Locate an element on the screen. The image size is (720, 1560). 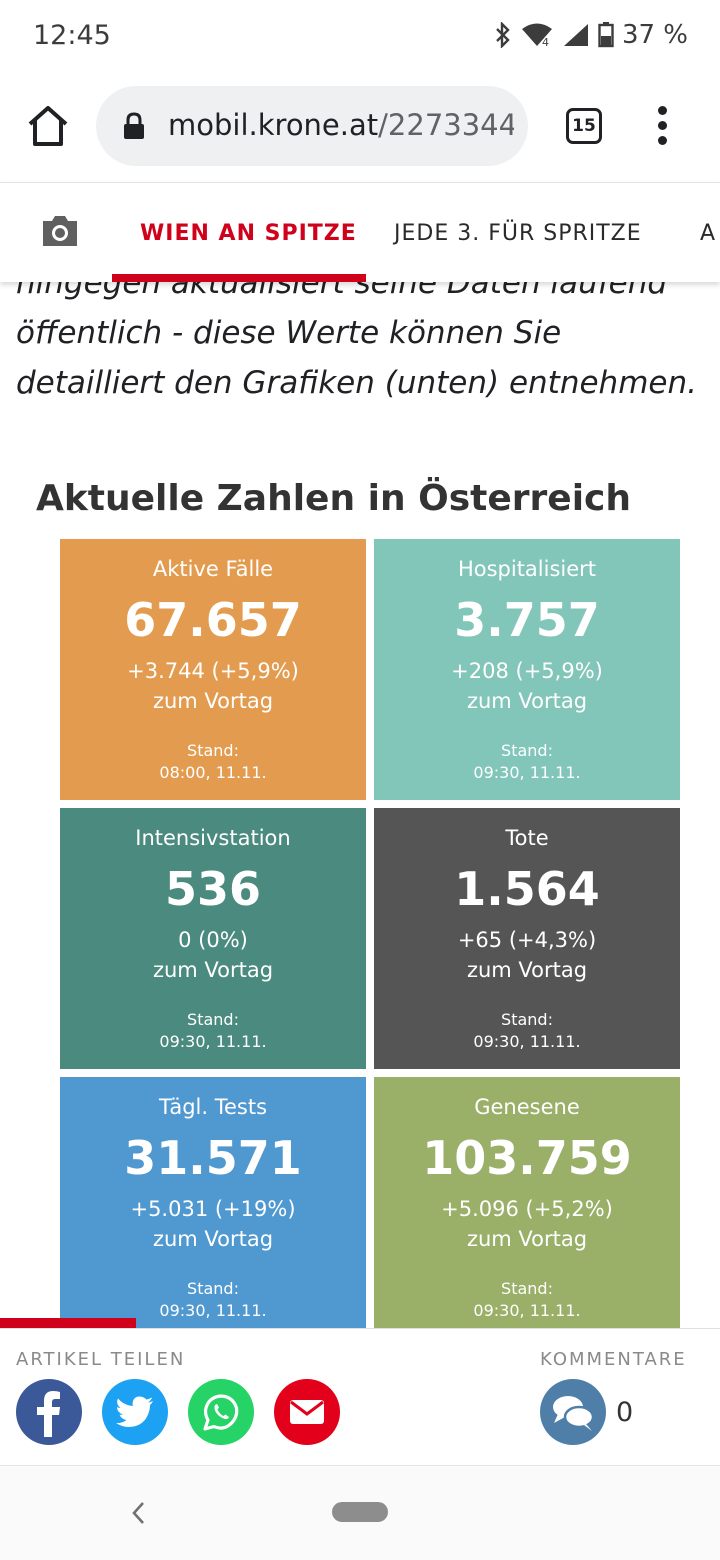
whatsapp-share-button is located at coordinates (221, 1412).